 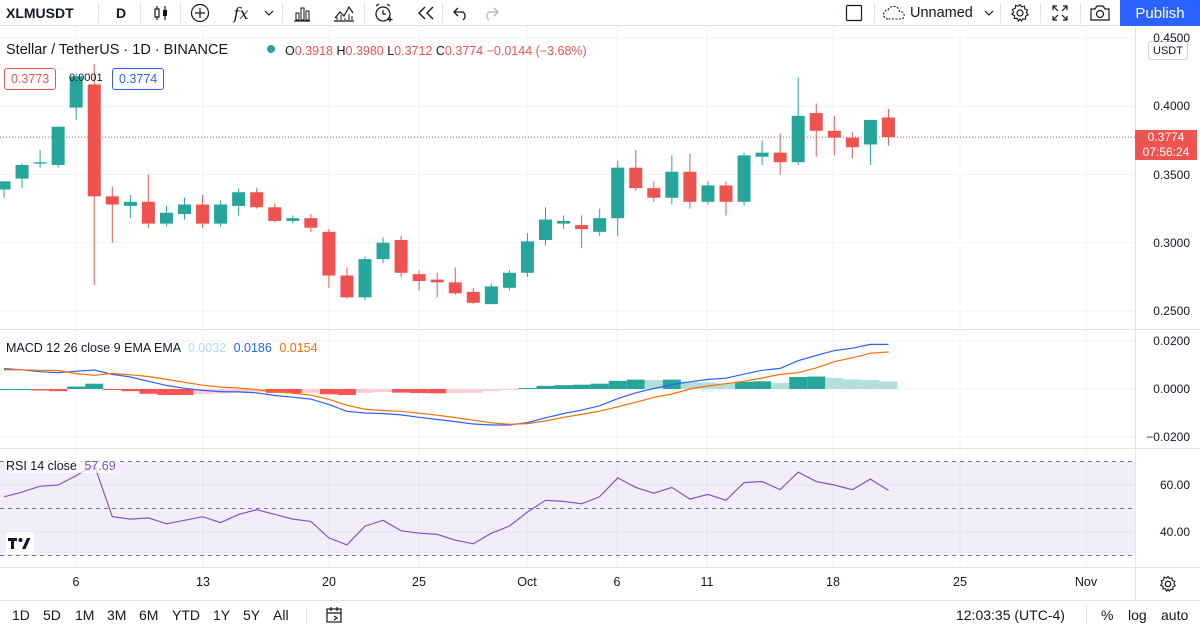 What do you see at coordinates (271, 50) in the screenshot?
I see `market-status-dot` at bounding box center [271, 50].